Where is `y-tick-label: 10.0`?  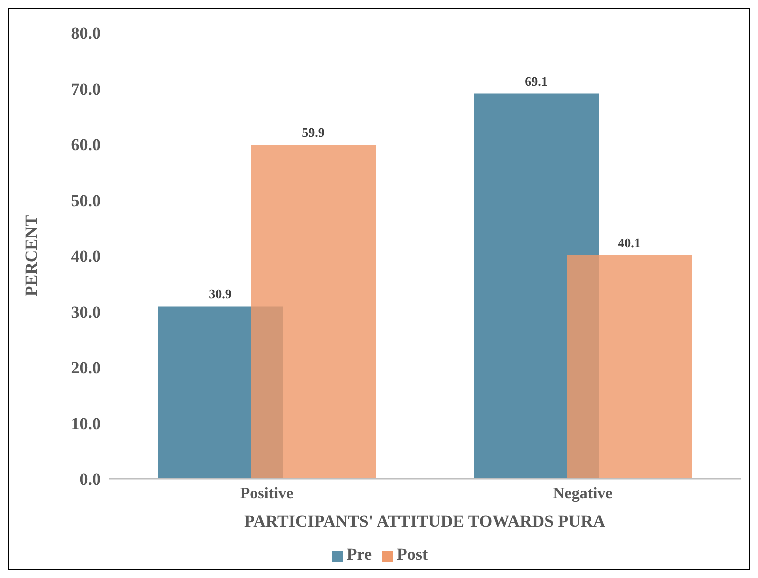 y-tick-label: 10.0 is located at coordinates (86, 424).